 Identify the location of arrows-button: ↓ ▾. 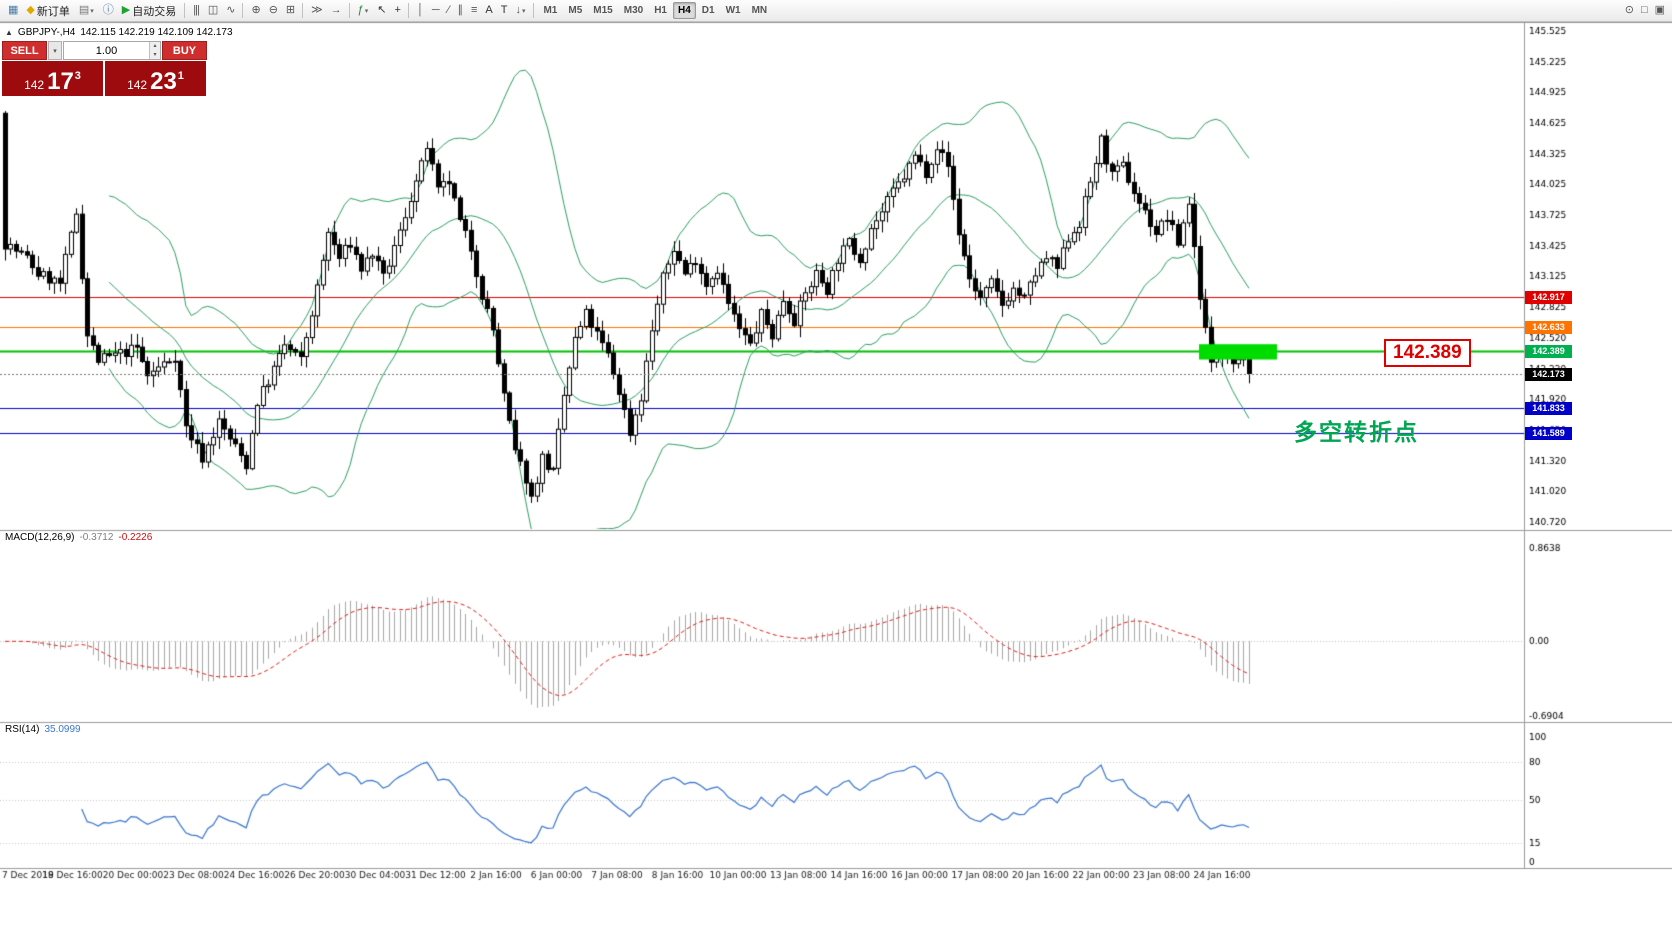
(520, 11).